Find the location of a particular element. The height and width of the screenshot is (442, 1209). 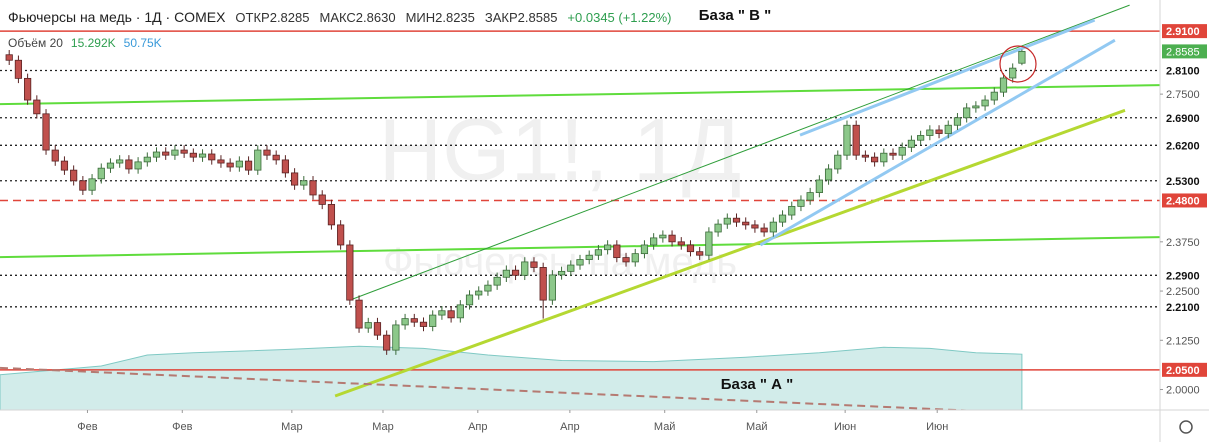

last-price-badge is located at coordinates (1184, 51).